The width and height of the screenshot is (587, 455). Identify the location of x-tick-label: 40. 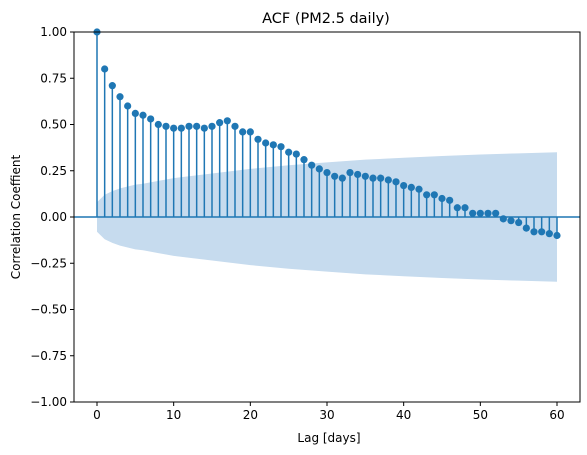
(403, 415).